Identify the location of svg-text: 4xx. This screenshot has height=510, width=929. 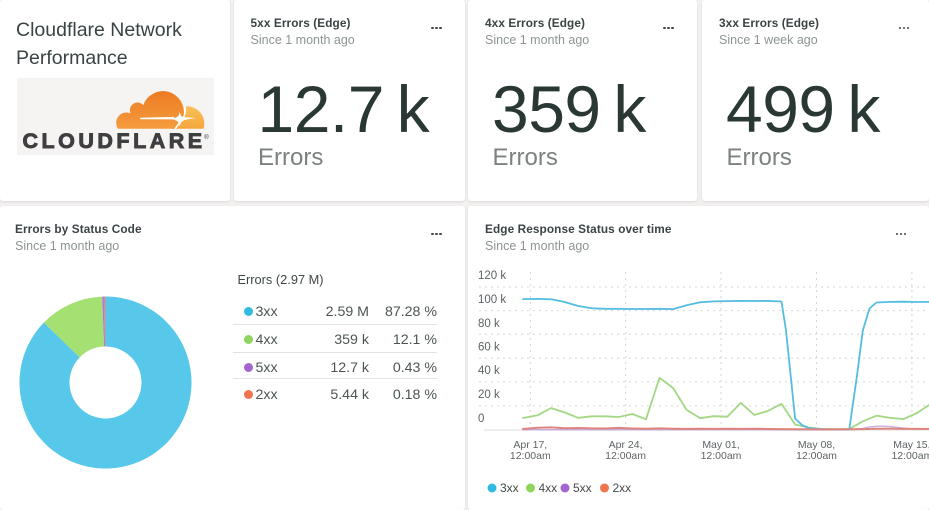
(548, 488).